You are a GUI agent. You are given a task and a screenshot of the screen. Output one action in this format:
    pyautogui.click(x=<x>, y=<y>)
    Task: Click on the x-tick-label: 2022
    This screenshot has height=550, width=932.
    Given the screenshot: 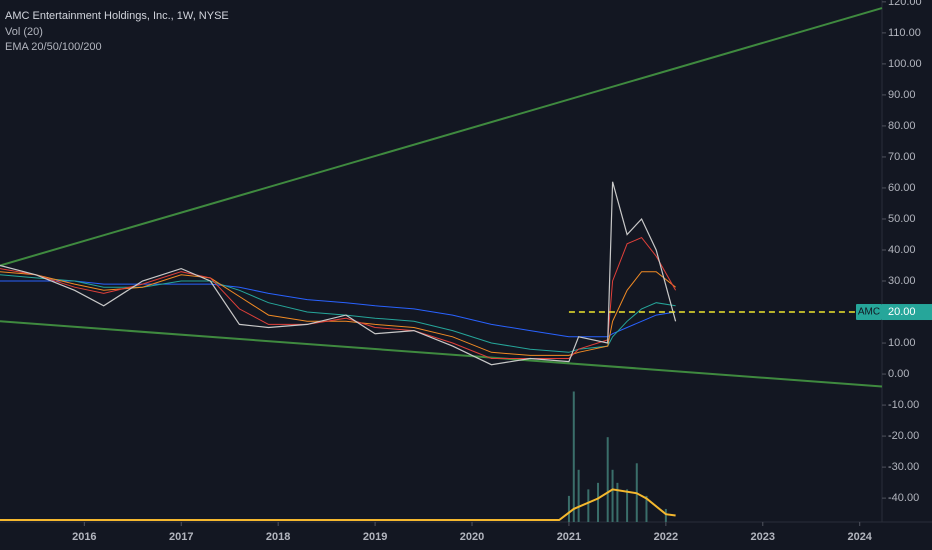 What is the action you would take?
    pyautogui.click(x=666, y=537)
    